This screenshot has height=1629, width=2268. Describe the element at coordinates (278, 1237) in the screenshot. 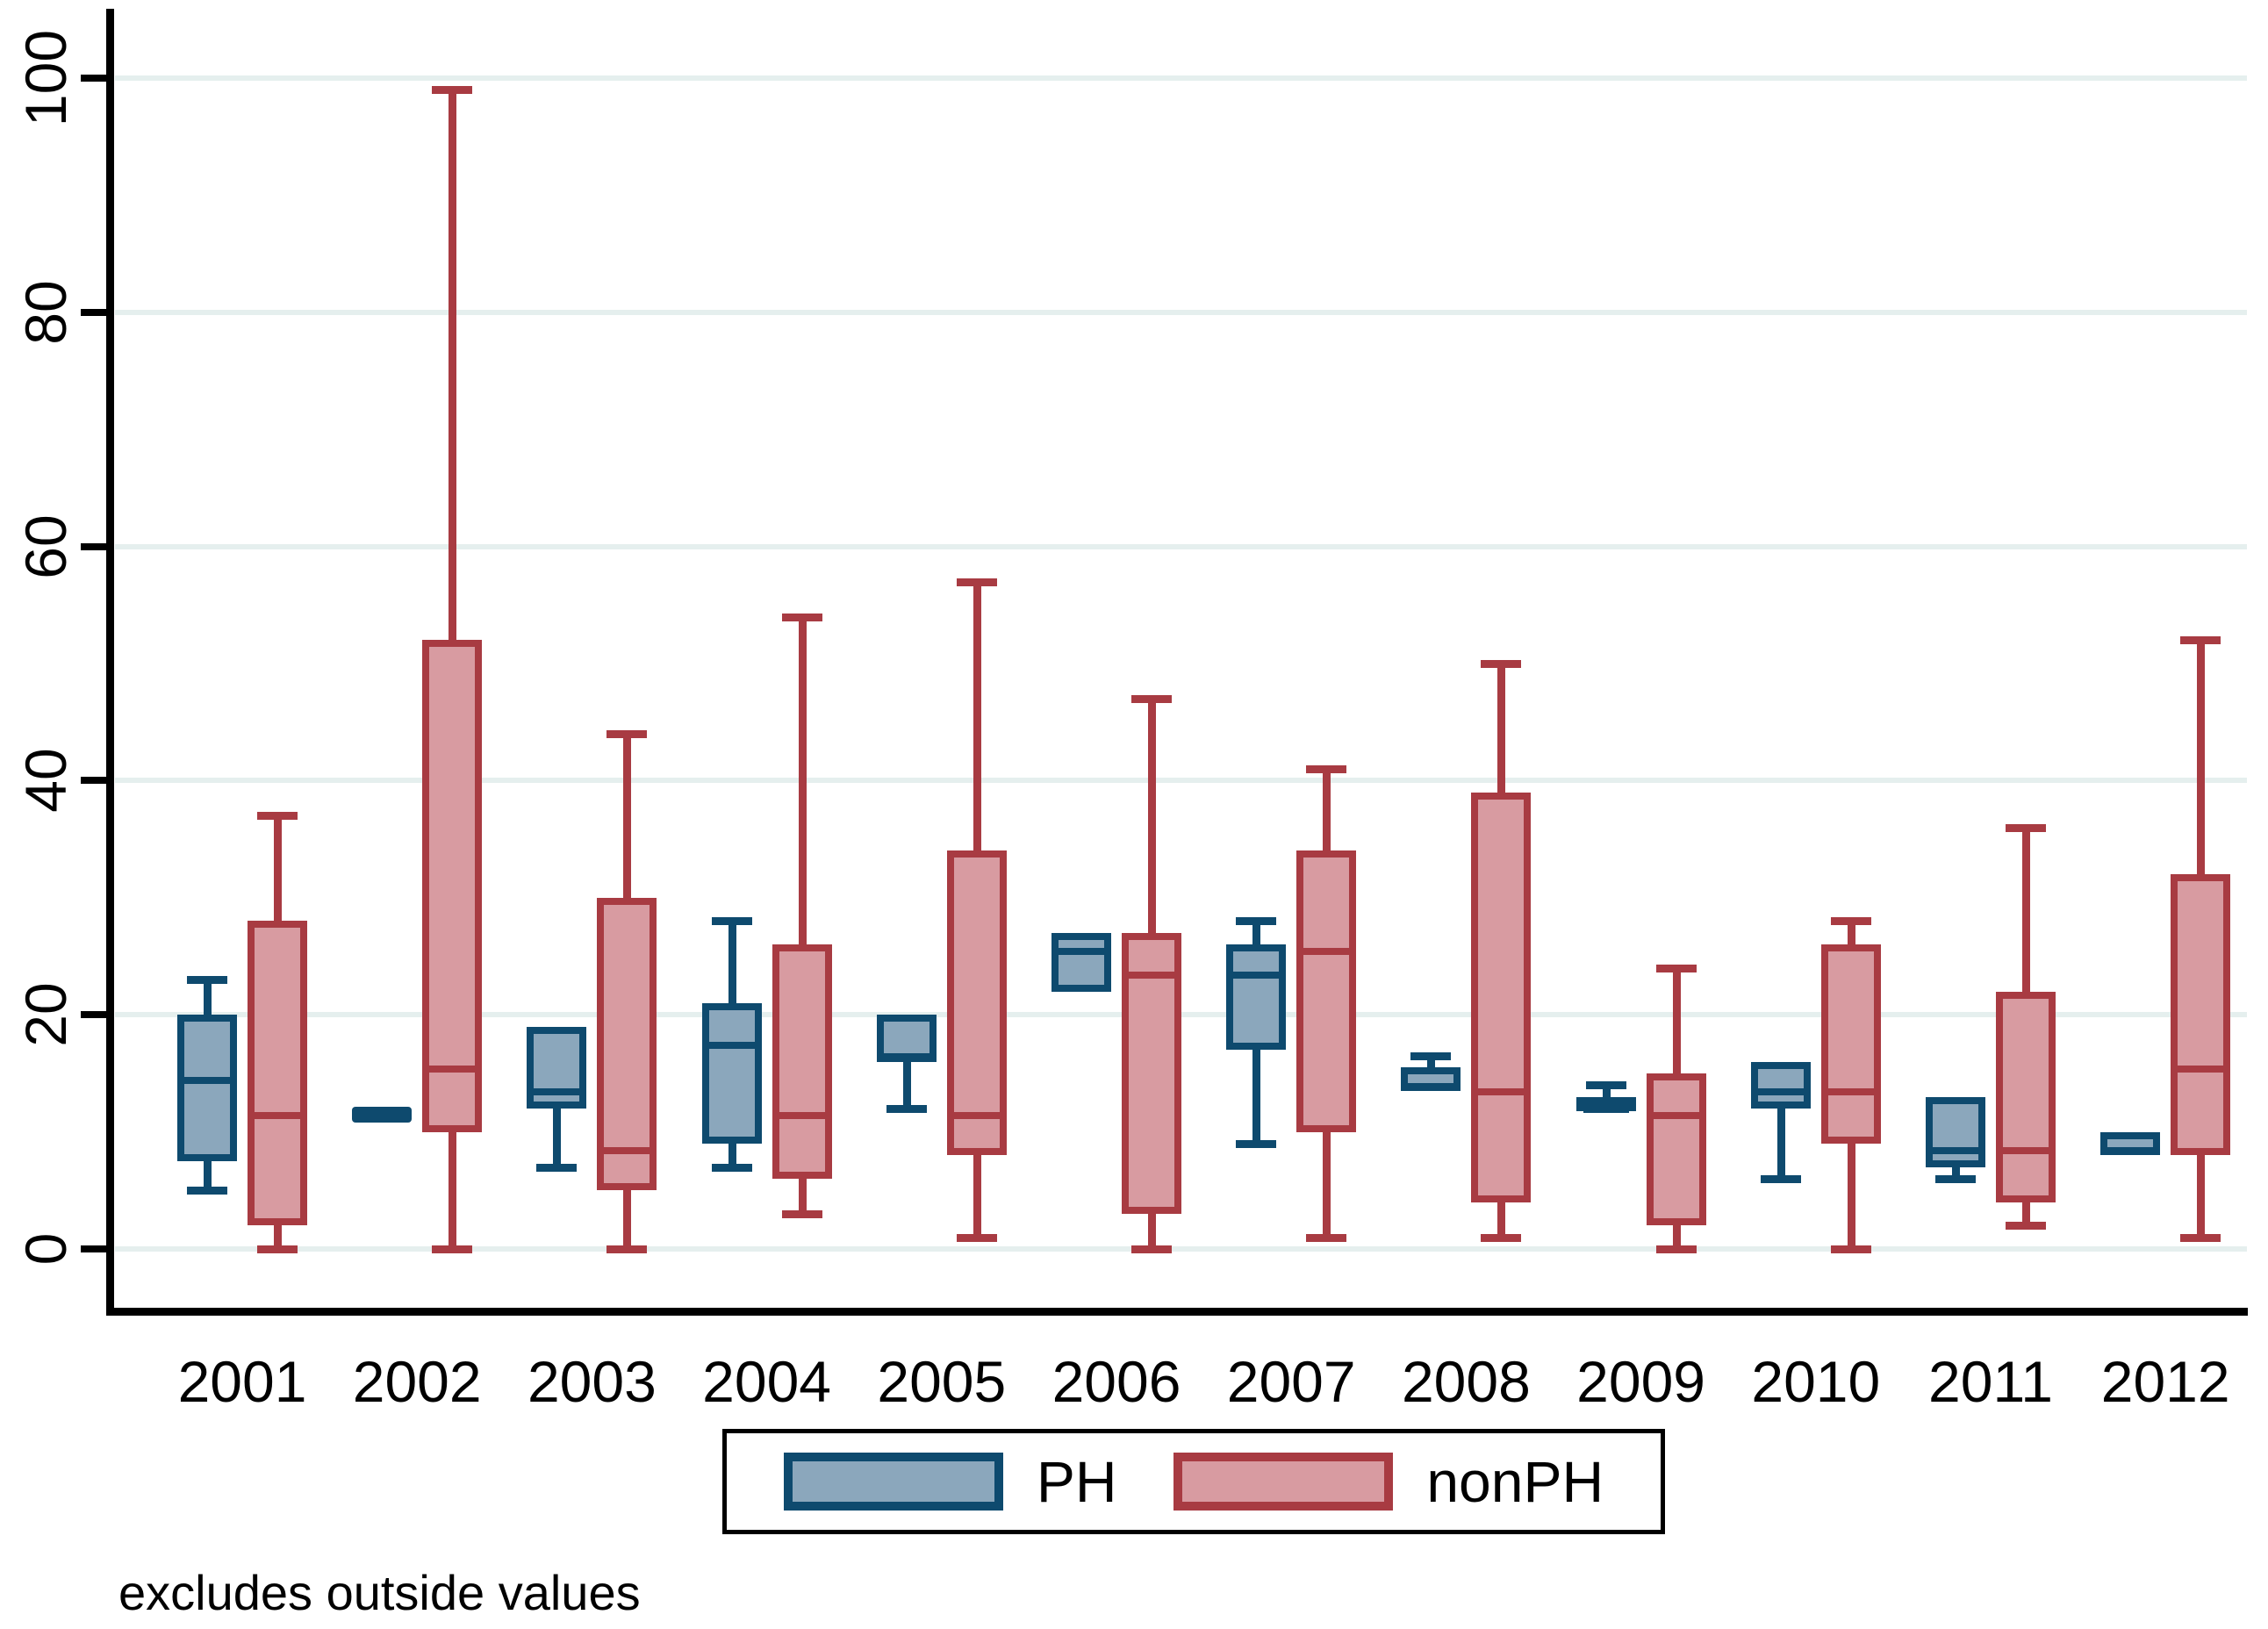

I see `whisker-lower-stem-nonPH-2001` at that location.